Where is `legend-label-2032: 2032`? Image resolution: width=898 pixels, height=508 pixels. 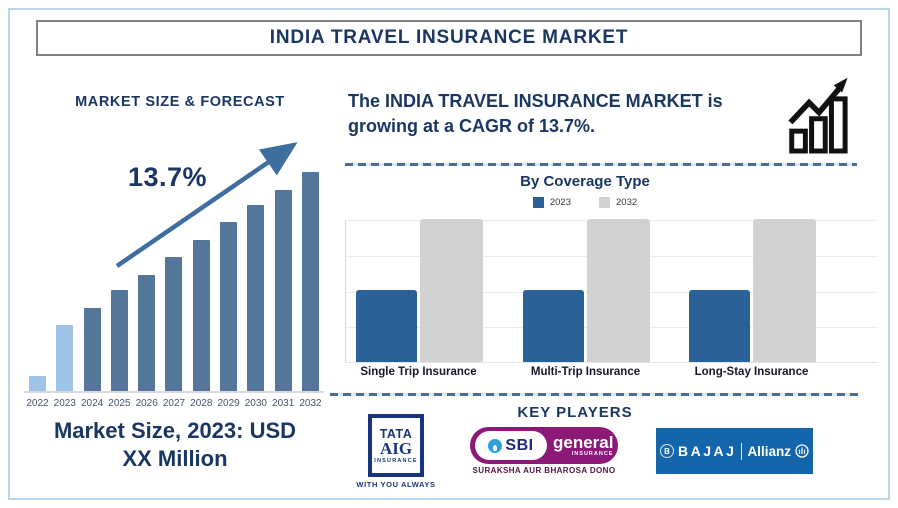 legend-label-2032: 2032 is located at coordinates (627, 202).